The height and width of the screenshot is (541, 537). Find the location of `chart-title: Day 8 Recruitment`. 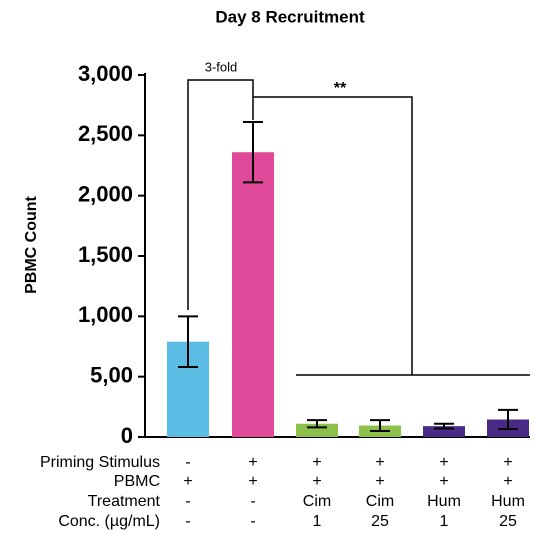

chart-title: Day 8 Recruitment is located at coordinates (290, 16).